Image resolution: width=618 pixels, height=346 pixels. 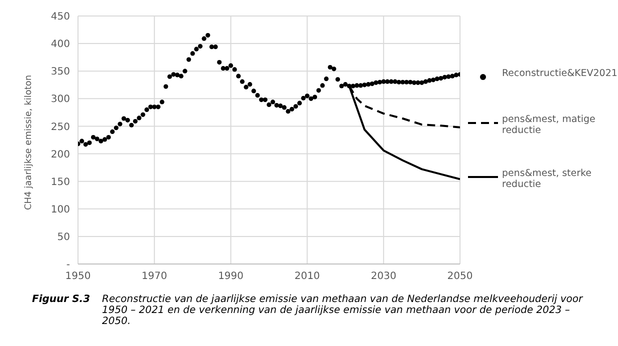 I want to click on y-axis-title: CH4 jaarlijkse emissie, kiloton, so click(x=29, y=142).